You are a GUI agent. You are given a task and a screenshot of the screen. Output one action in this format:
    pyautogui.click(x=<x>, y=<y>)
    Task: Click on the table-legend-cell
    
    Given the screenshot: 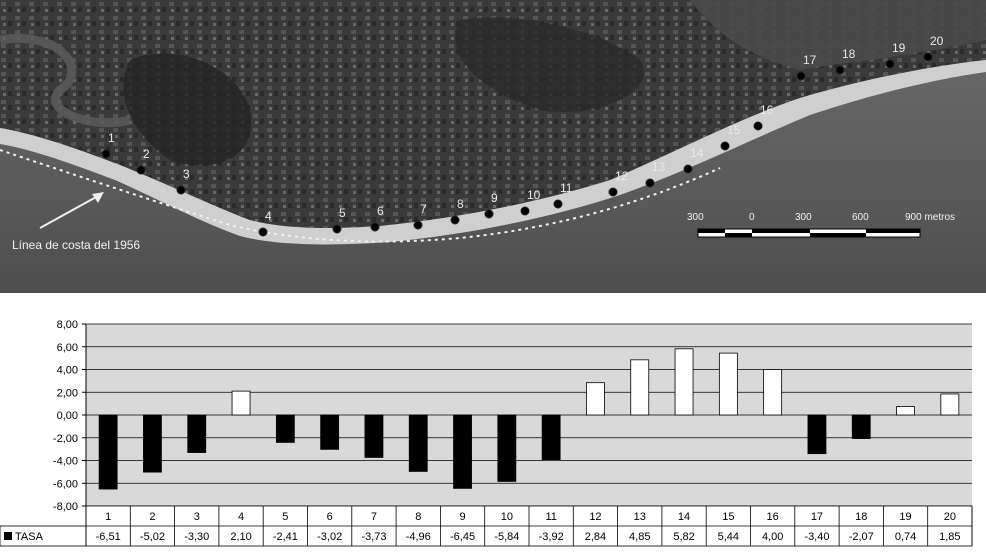 What is the action you would take?
    pyautogui.click(x=43, y=536)
    